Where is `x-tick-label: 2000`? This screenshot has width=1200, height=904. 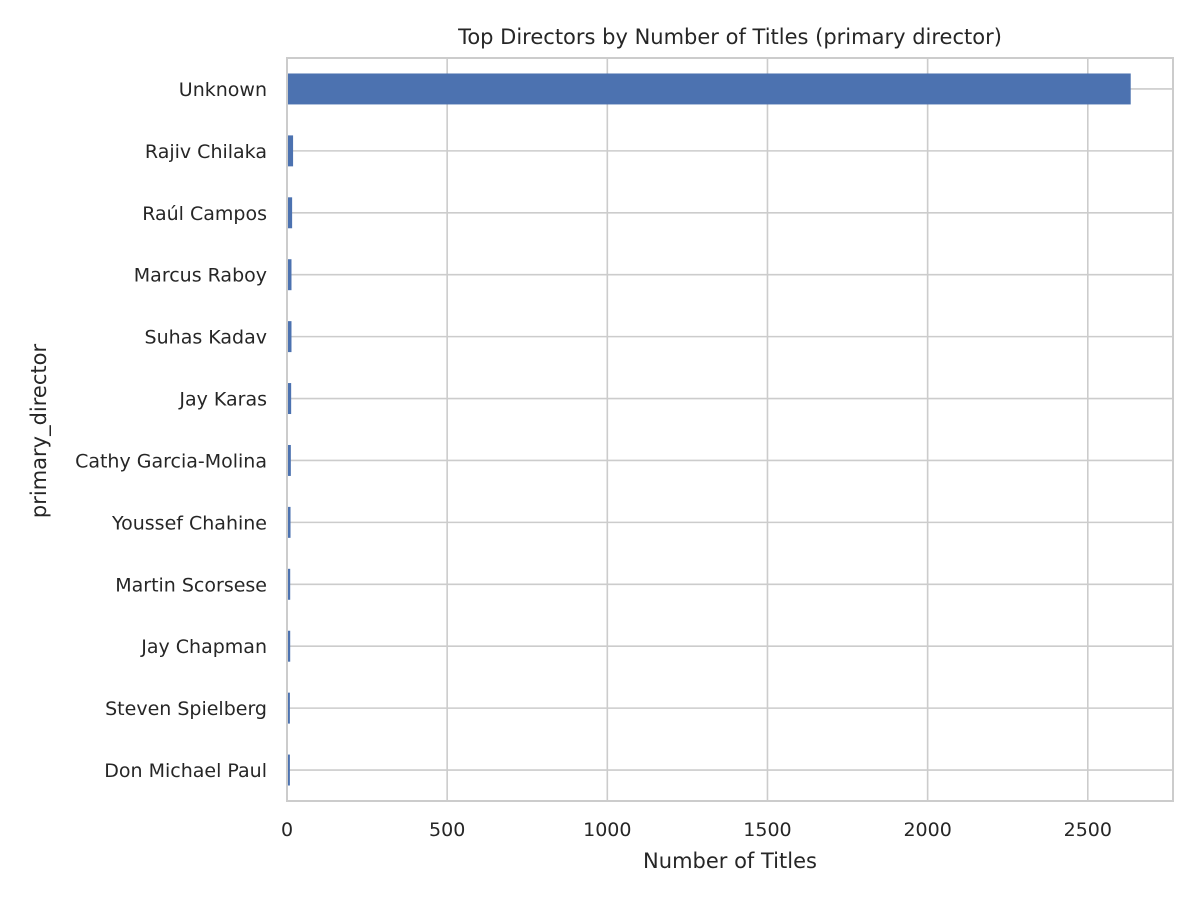
x-tick-label: 2000 is located at coordinates (927, 830).